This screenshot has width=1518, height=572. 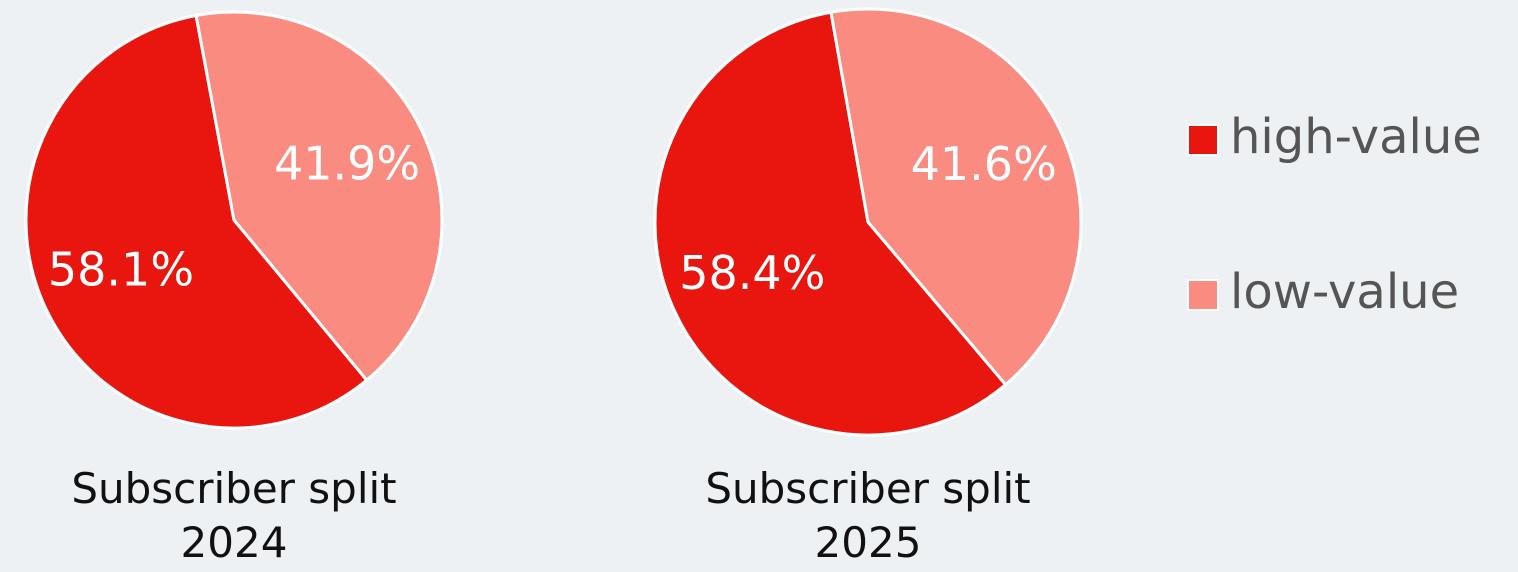 What do you see at coordinates (1344, 292) in the screenshot?
I see `legend-text: low-value` at bounding box center [1344, 292].